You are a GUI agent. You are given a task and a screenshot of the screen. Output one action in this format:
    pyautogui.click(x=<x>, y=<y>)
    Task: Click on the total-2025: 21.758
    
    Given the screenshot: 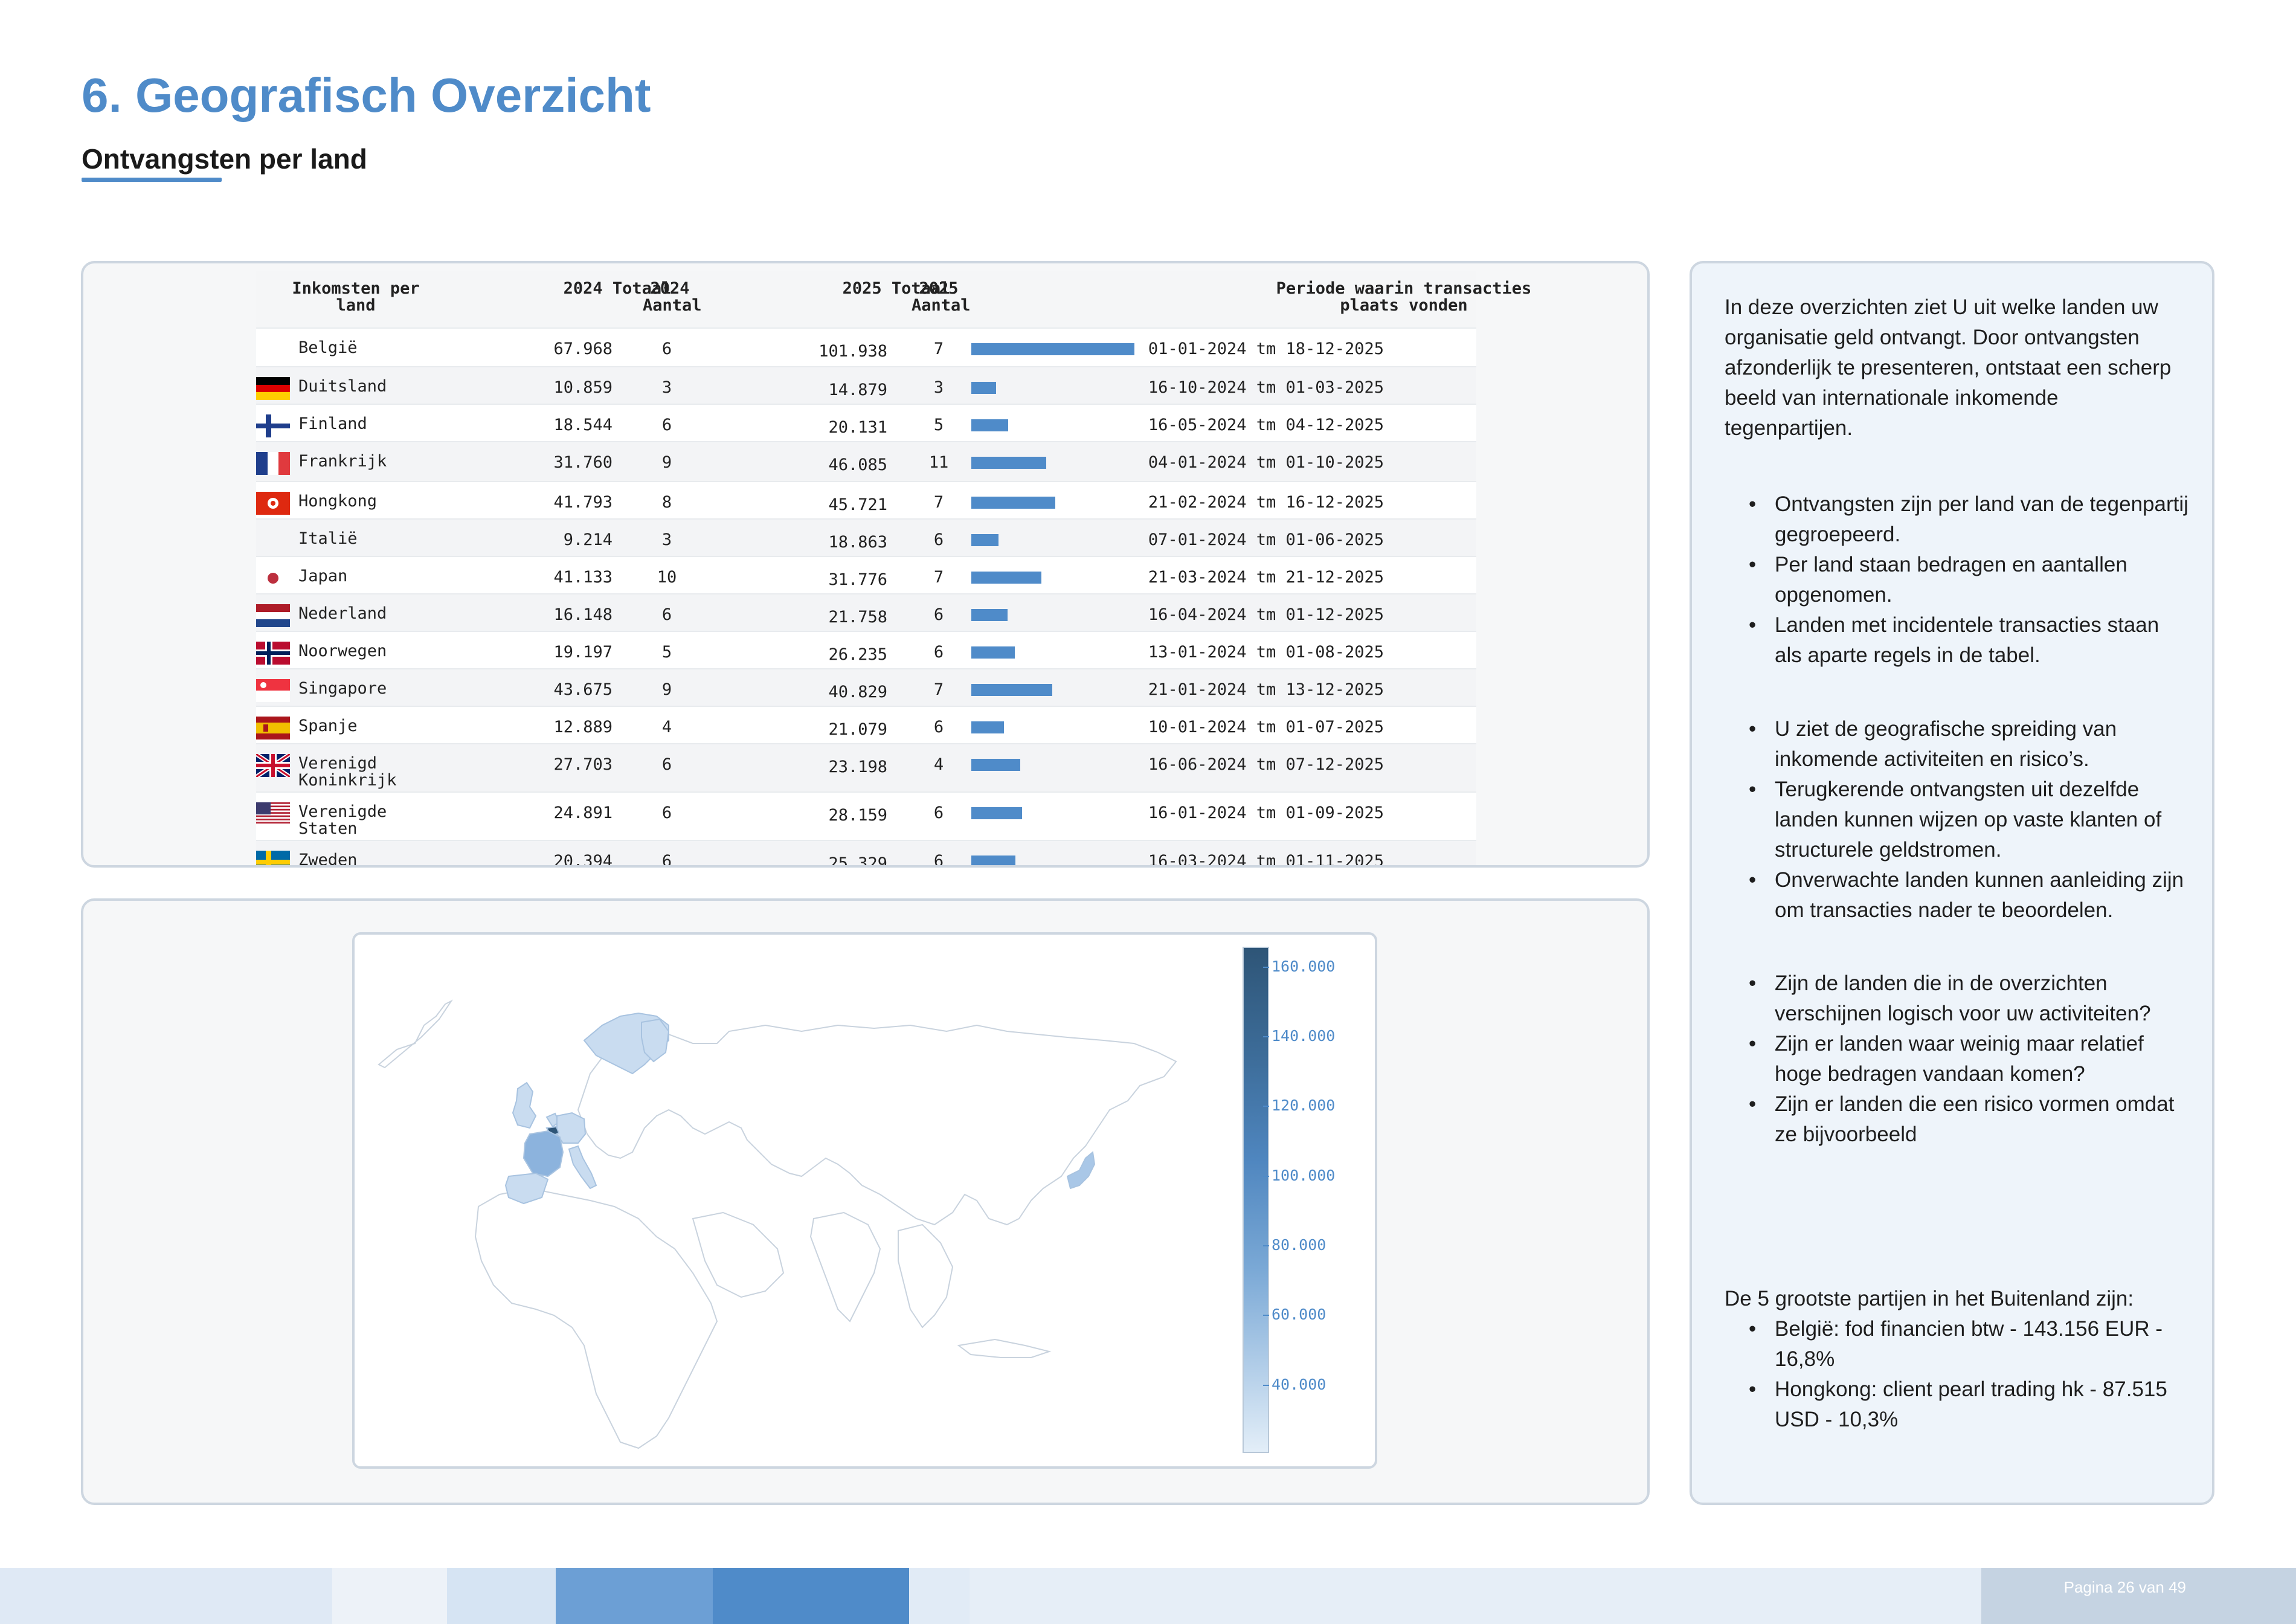 What is the action you would take?
    pyautogui.click(x=857, y=617)
    